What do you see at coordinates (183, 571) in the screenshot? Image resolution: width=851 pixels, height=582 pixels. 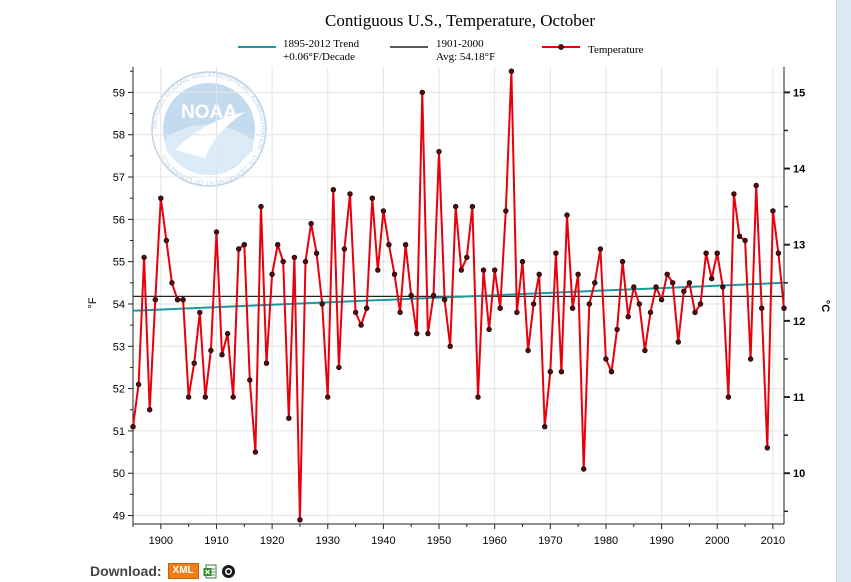 I see `xml-download-button: XML` at bounding box center [183, 571].